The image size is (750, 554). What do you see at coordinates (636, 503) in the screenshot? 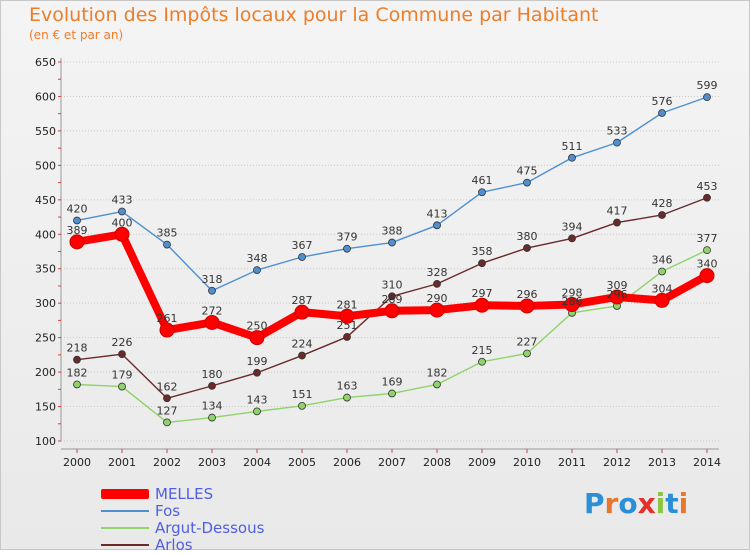
I see `proxiti-logo: Proxiti` at bounding box center [636, 503].